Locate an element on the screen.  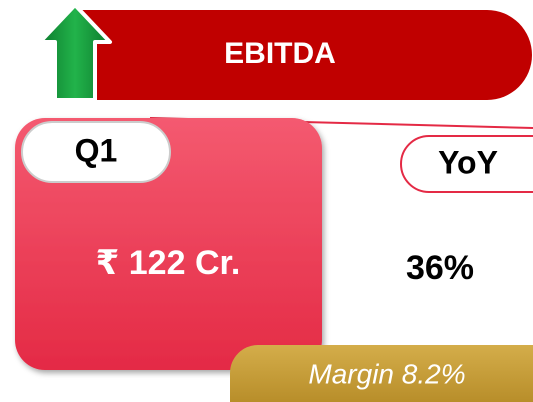
yoy-pill is located at coordinates (466, 164).